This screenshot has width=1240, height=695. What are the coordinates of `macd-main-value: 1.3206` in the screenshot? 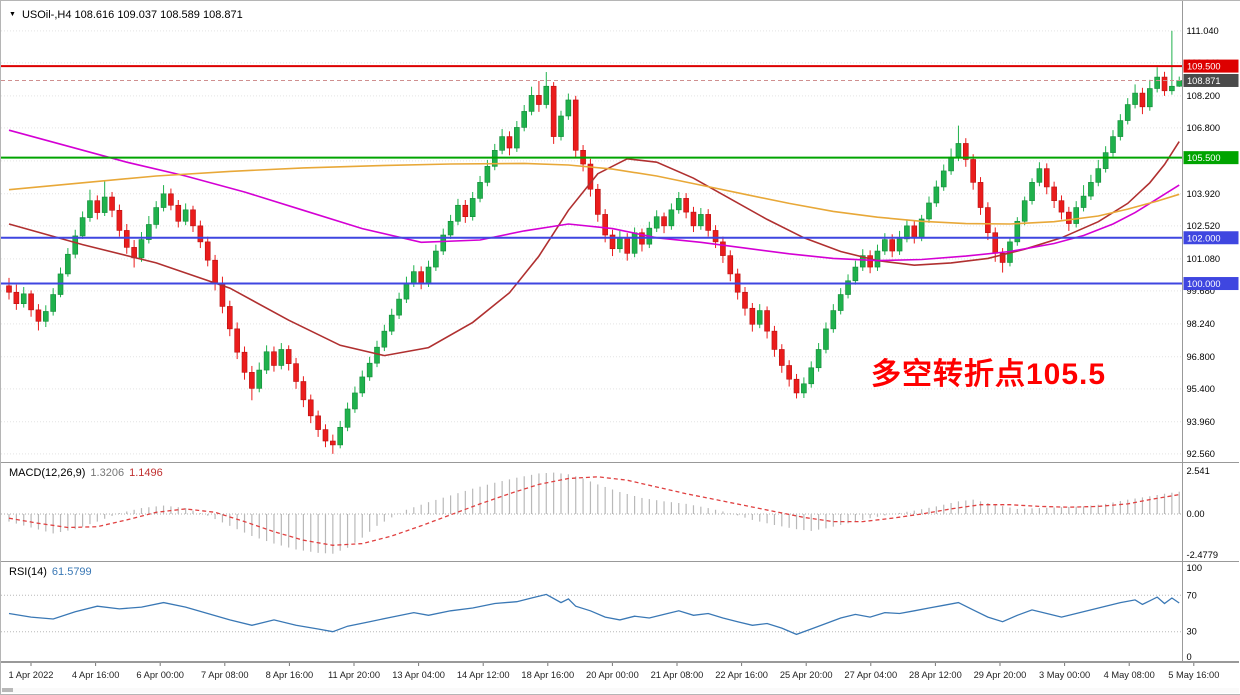 It's located at (107, 473).